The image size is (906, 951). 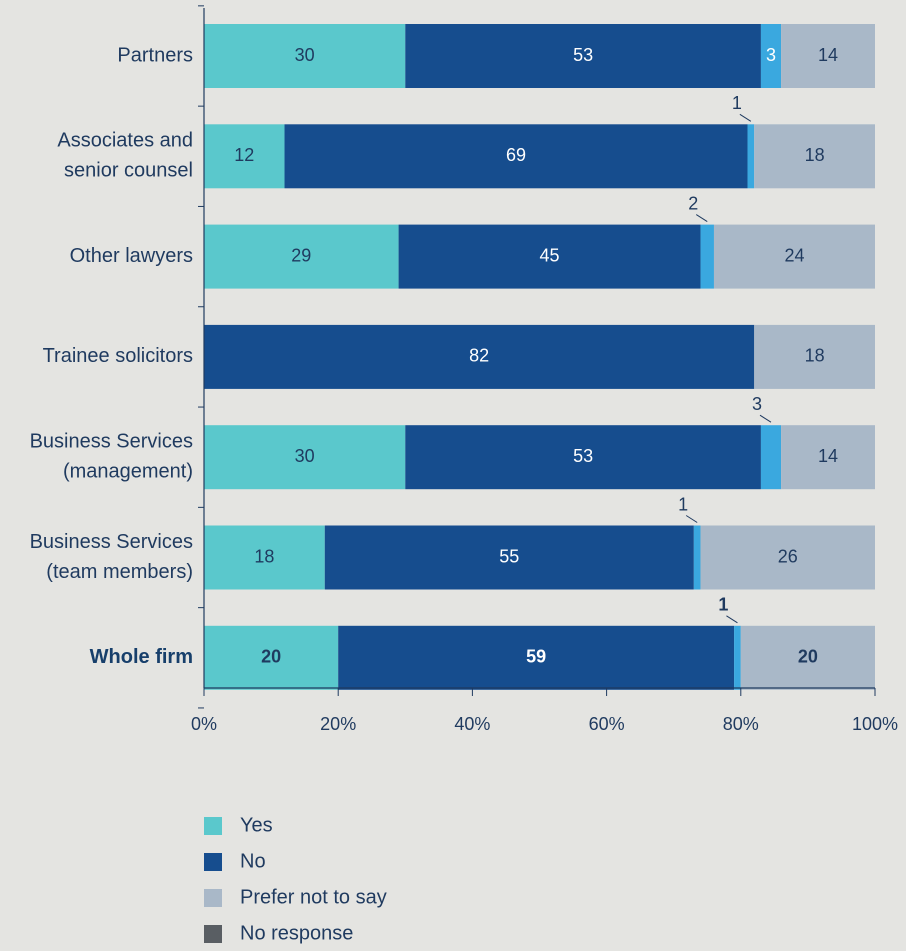 What do you see at coordinates (313, 897) in the screenshot?
I see `legend-label: Prefer not to say` at bounding box center [313, 897].